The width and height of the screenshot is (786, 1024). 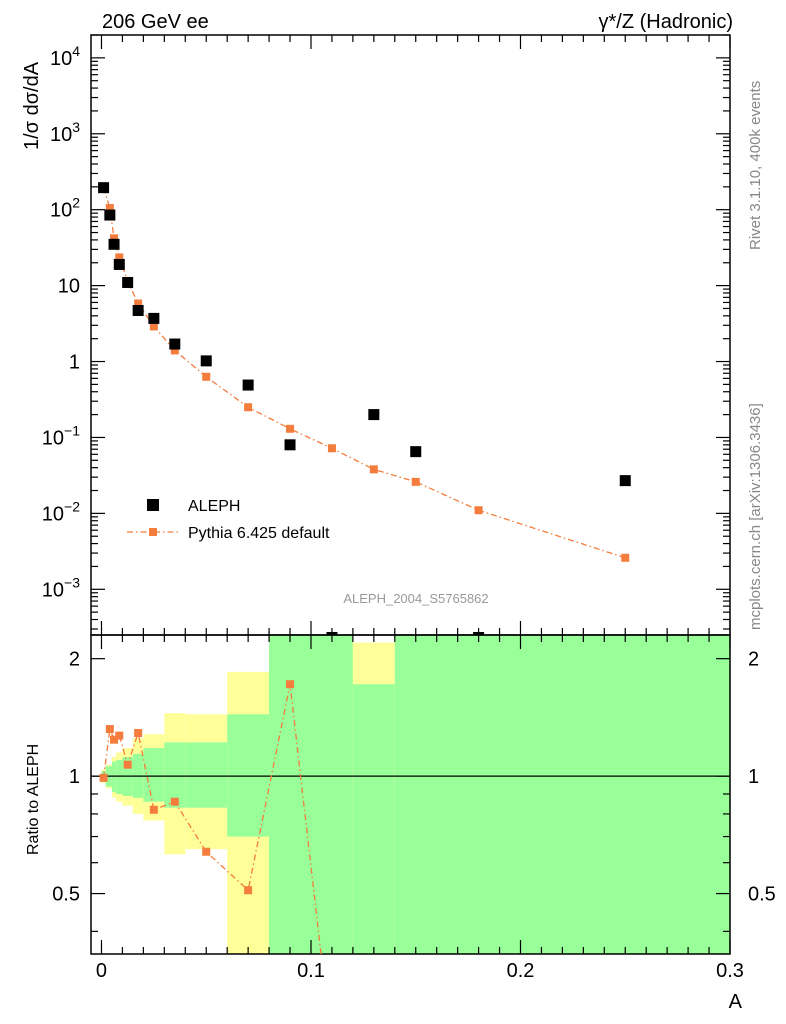 What do you see at coordinates (61, 435) in the screenshot?
I see `main-y-tick-label: 10⁻¹` at bounding box center [61, 435].